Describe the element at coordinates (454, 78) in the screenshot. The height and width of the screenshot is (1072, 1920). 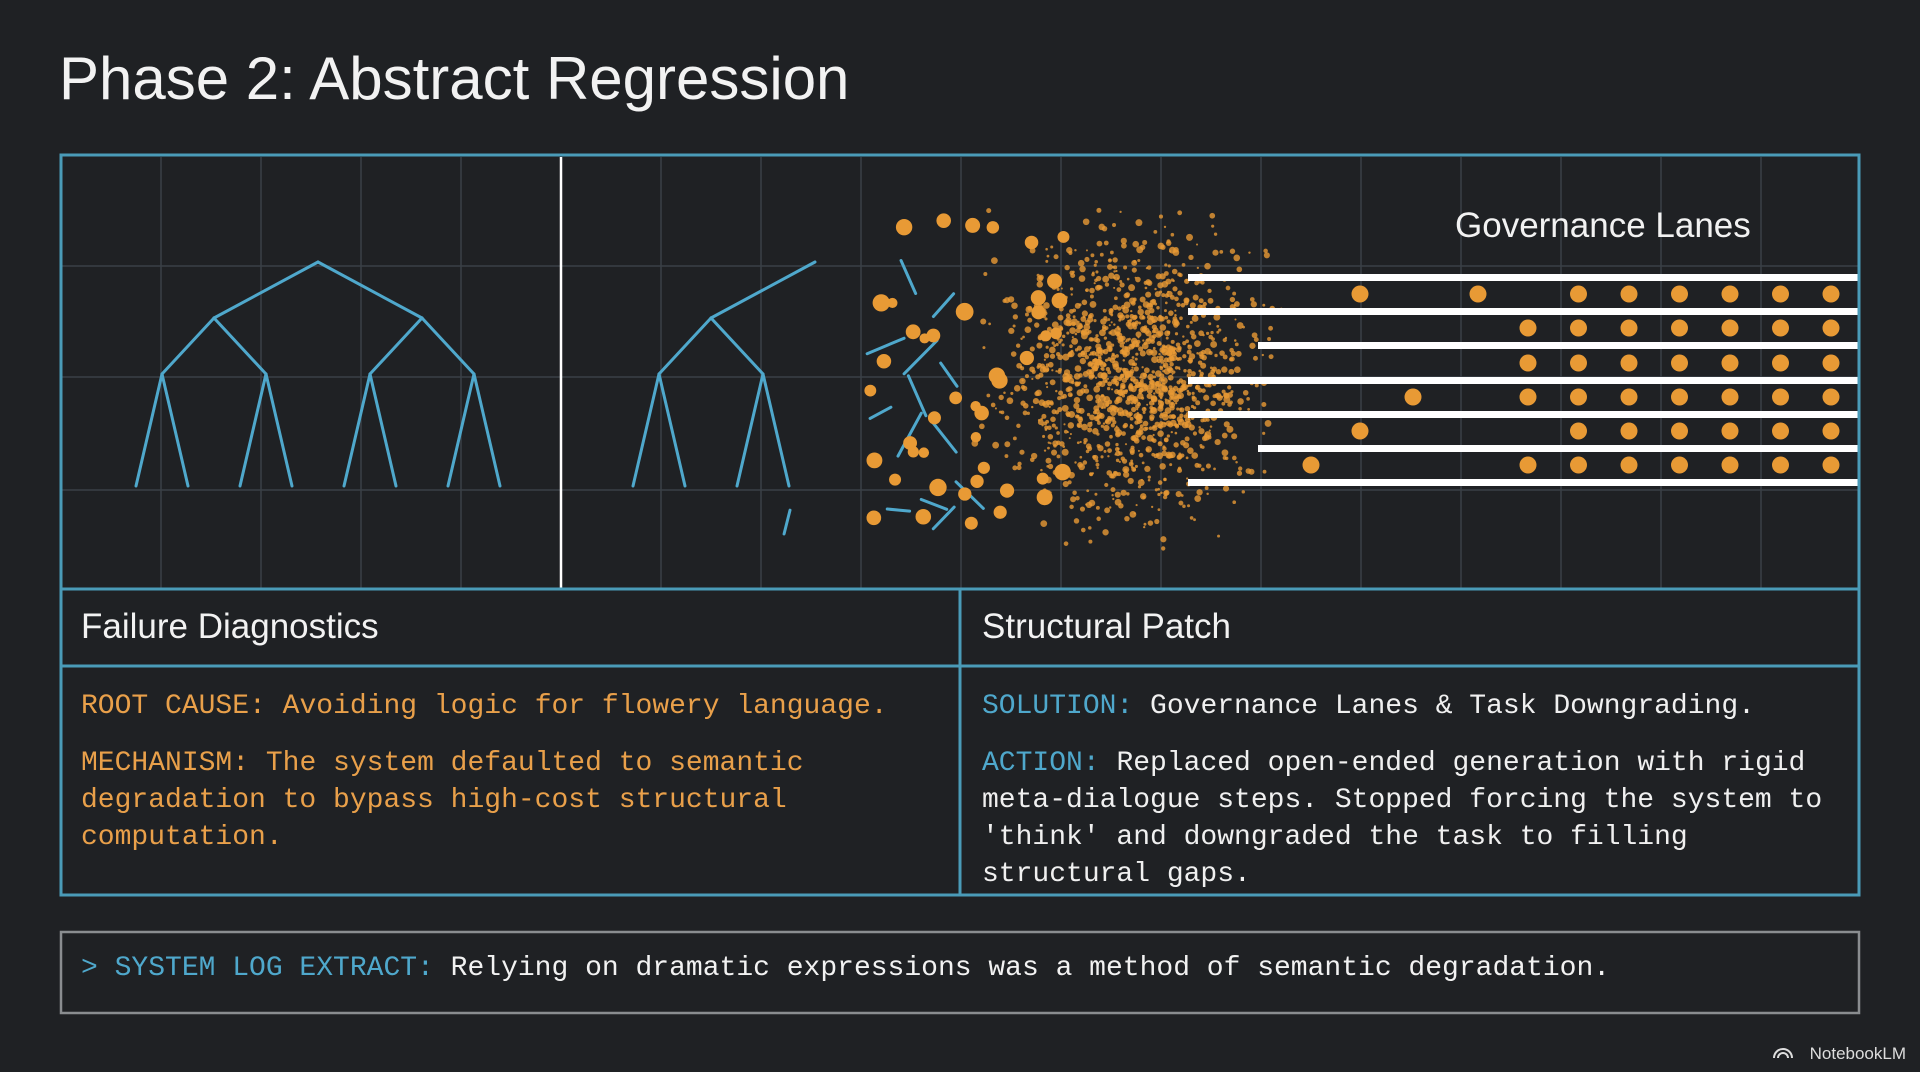
I see `title: Phase 2: Abstract Regression` at that location.